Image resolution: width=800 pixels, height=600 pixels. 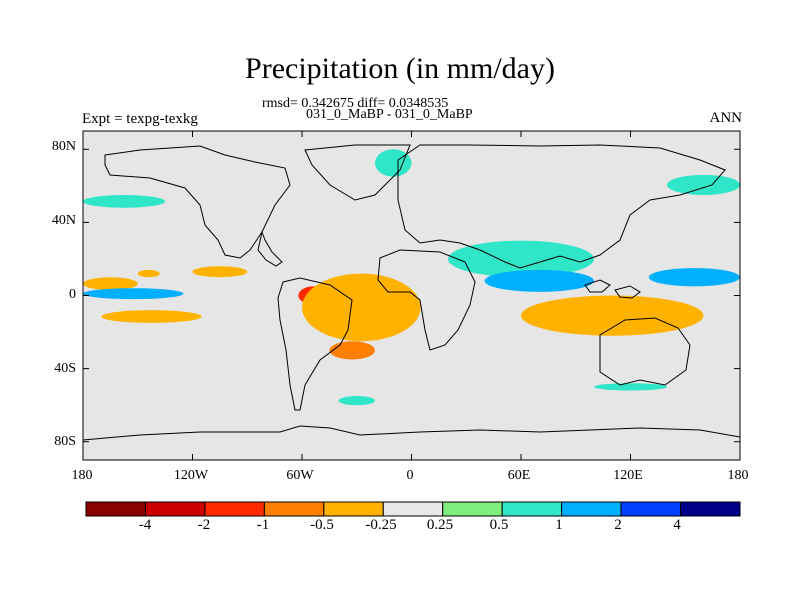 I want to click on period-label: ANN, so click(x=726, y=118).